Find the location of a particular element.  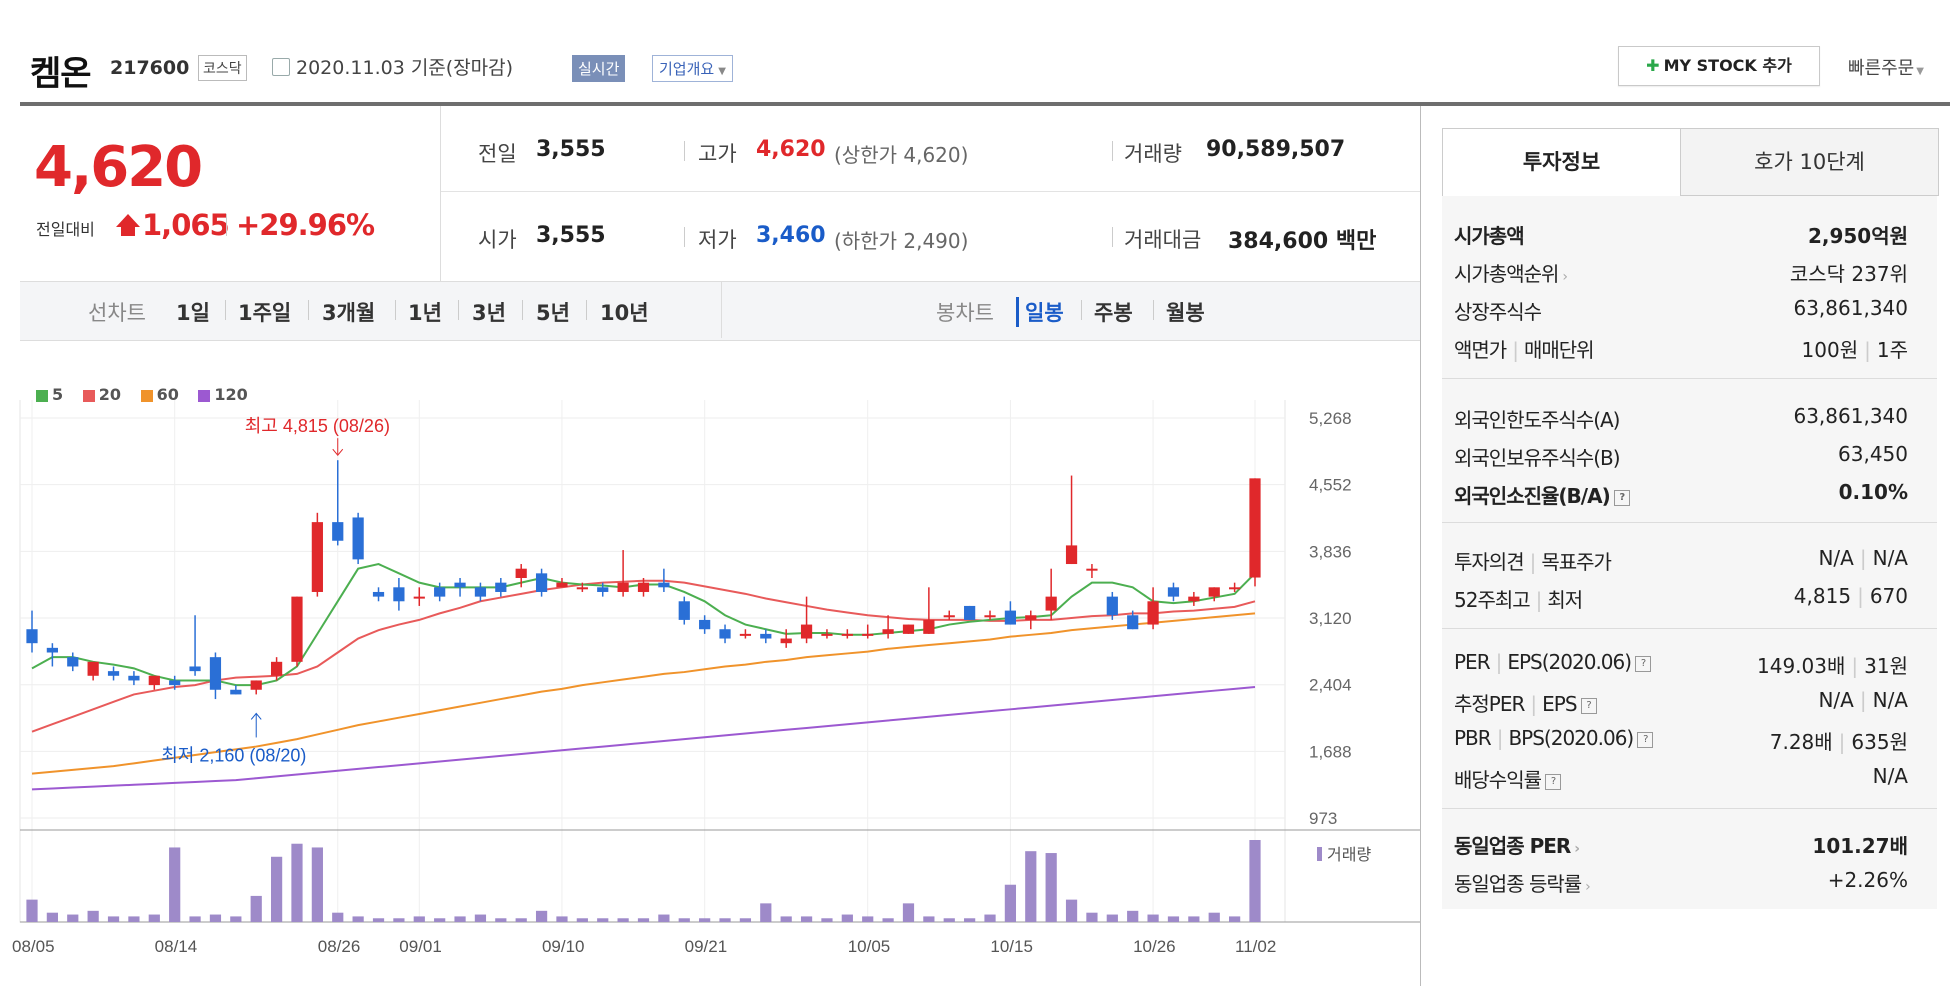

est-per-value: N/A is located at coordinates (1836, 700).